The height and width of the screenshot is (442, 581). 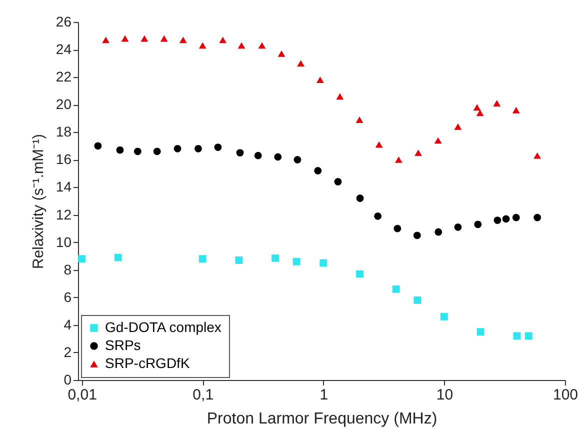 What do you see at coordinates (64, 104) in the screenshot?
I see `y-tick-label: 20` at bounding box center [64, 104].